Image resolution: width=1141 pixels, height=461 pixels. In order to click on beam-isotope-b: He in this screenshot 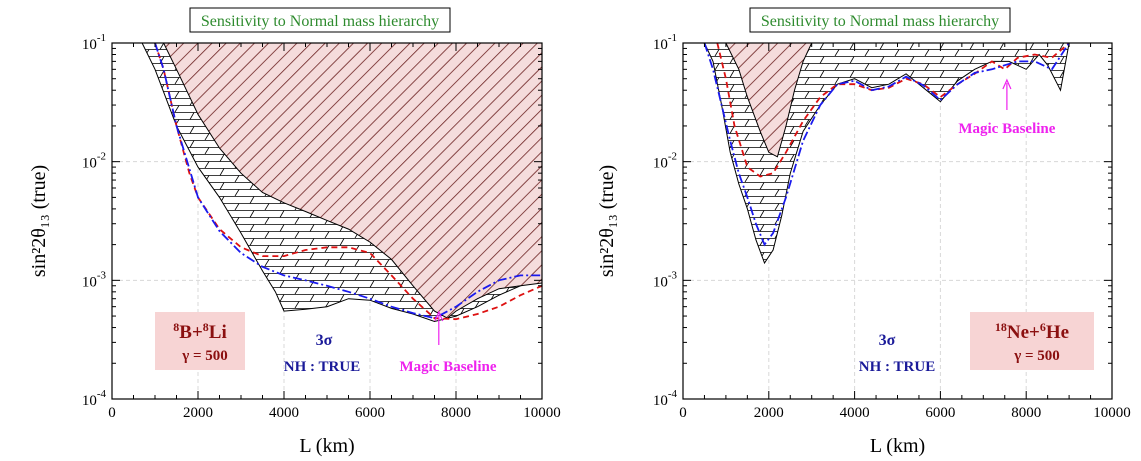, I will do `click(1057, 332)`.